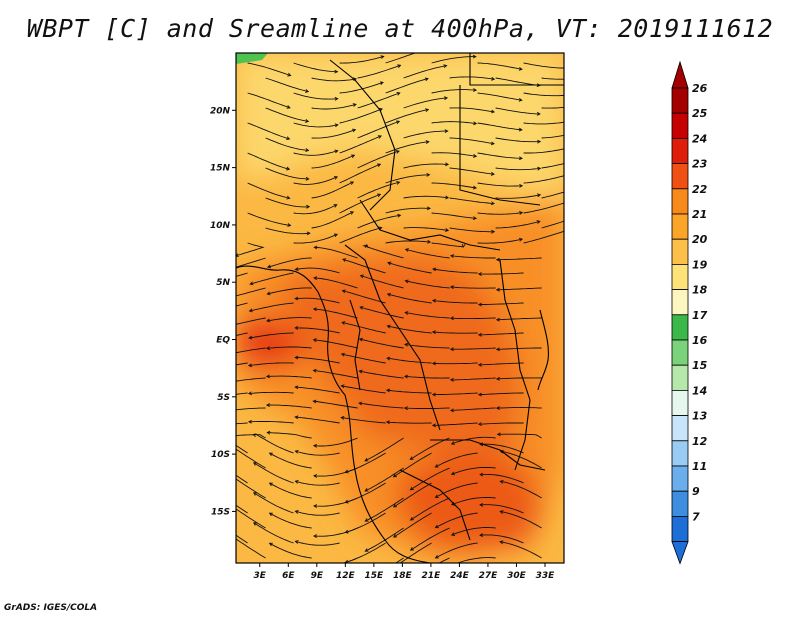 The width and height of the screenshot is (800, 618). Describe the element at coordinates (223, 398) in the screenshot. I see `lat-tick-label: 5S` at that location.